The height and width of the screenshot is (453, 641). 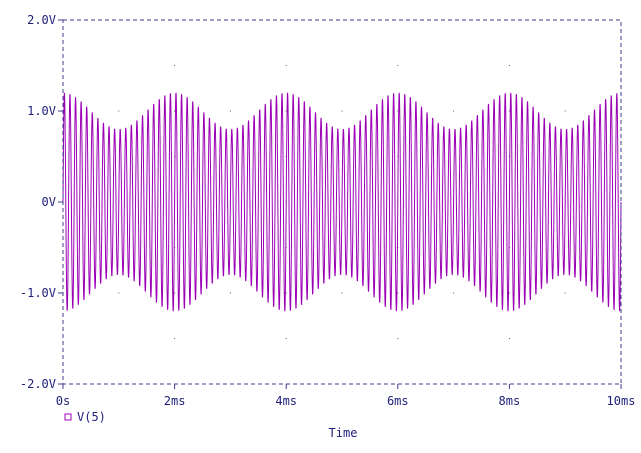 I want to click on legend: V(5), so click(x=85, y=417).